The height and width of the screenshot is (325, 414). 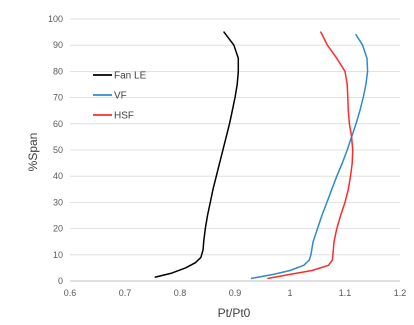 I want to click on y-tick-label: 20, so click(x=58, y=229).